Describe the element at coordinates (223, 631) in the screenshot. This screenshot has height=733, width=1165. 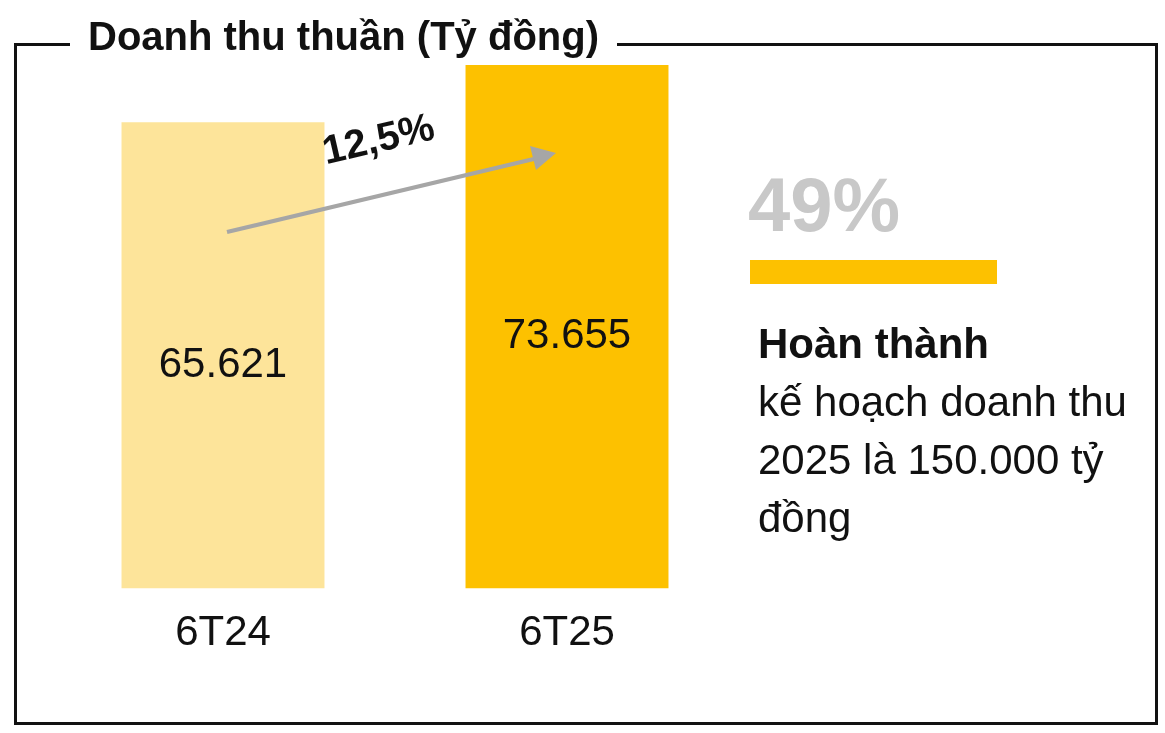
I see `x-tick-label: 6T24` at that location.